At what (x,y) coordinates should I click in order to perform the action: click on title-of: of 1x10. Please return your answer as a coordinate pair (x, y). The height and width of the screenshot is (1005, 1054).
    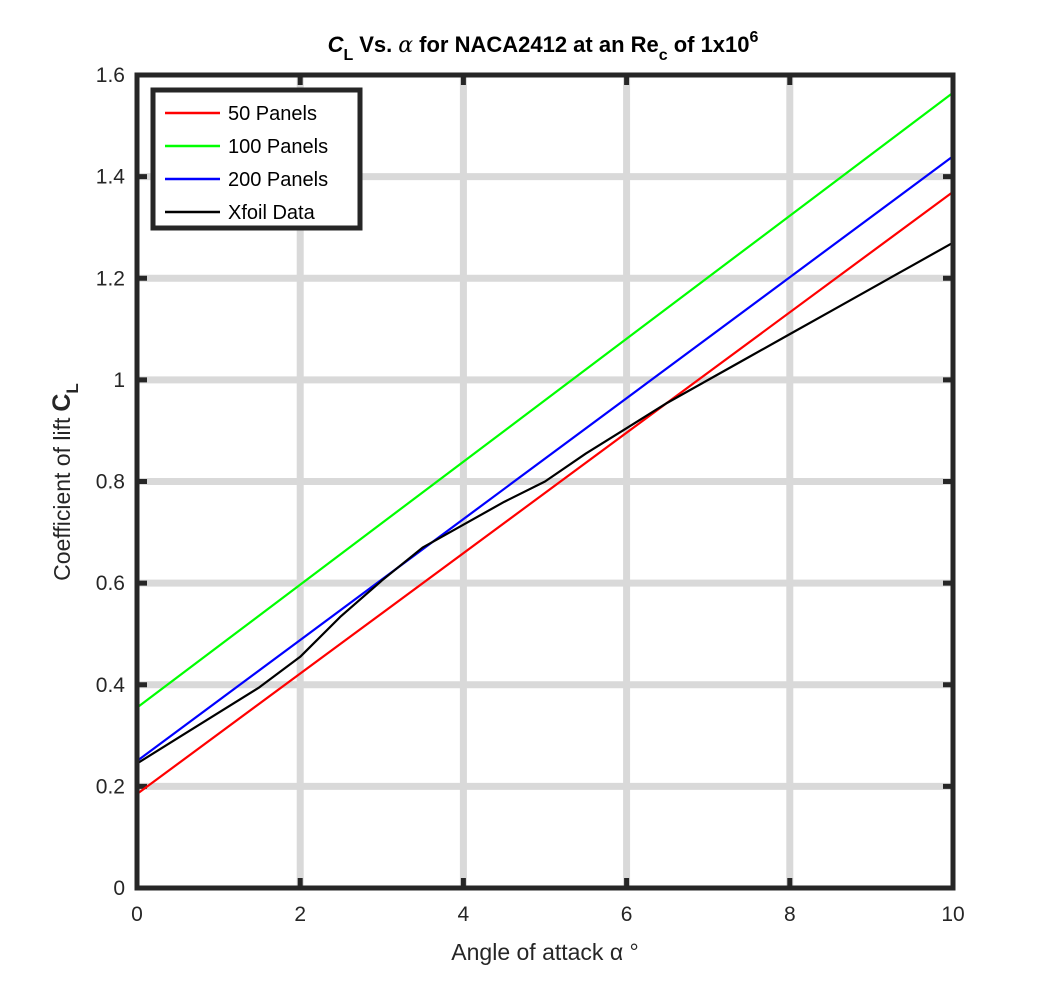
    Looking at the image, I should click on (712, 44).